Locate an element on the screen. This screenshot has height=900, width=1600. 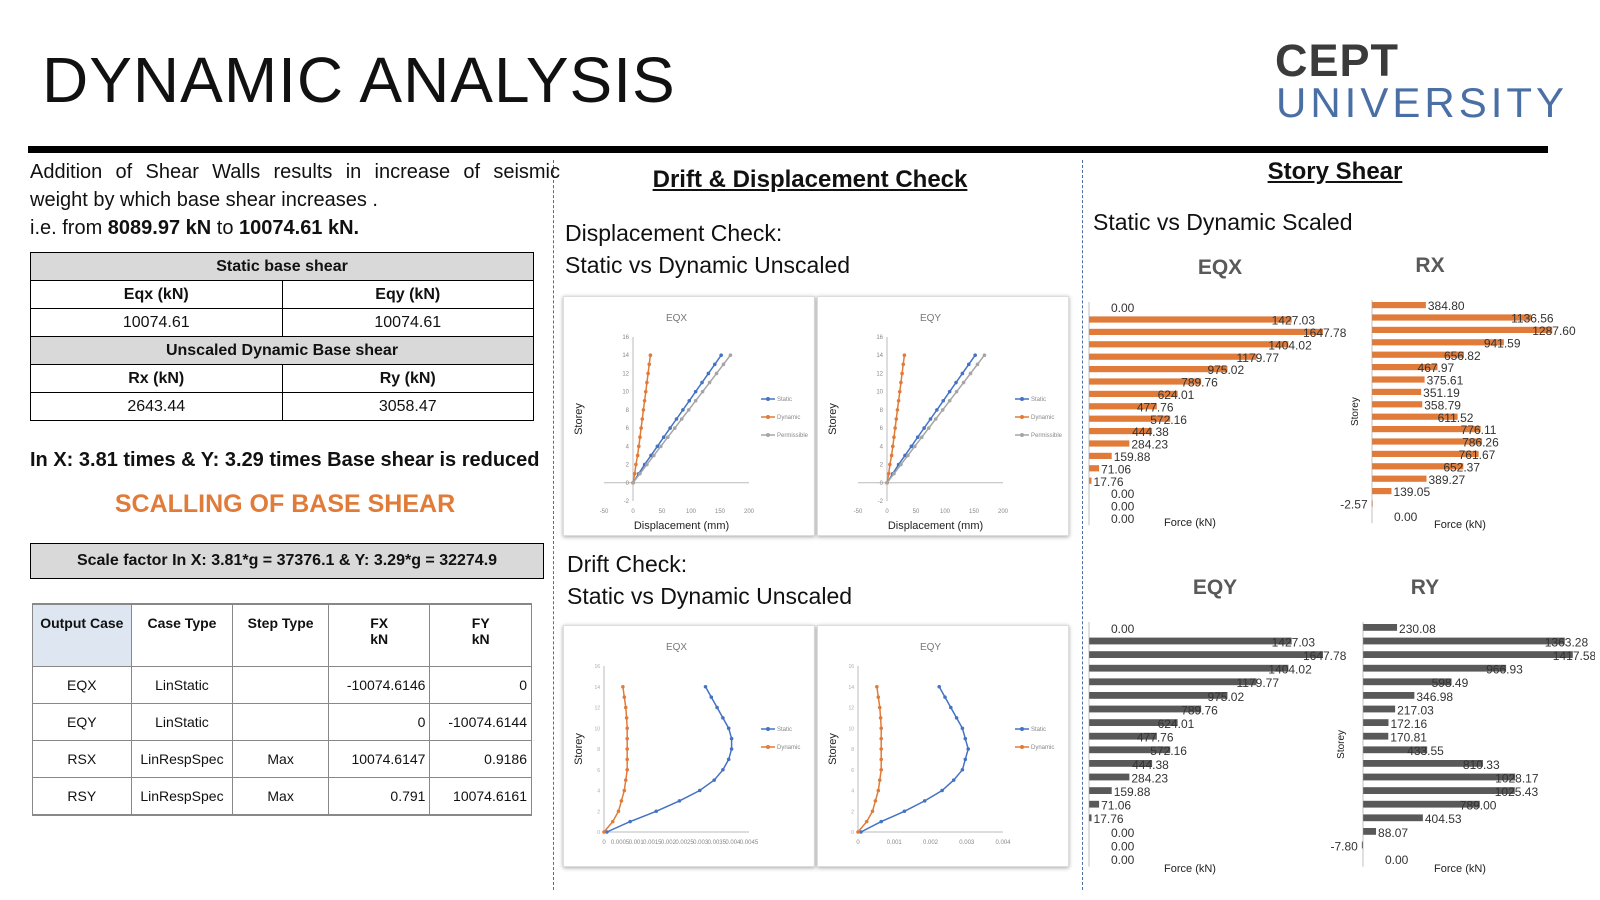
x-tick-label: 100 is located at coordinates (691, 512).